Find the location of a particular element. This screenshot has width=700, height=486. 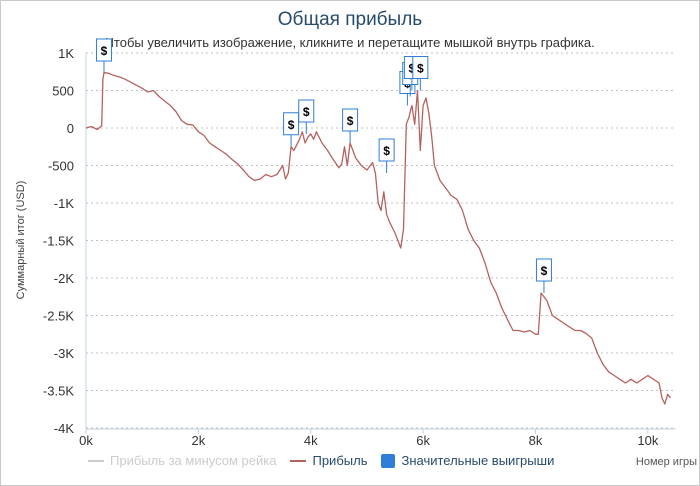

y-tick-label: -2K is located at coordinates (64, 278).